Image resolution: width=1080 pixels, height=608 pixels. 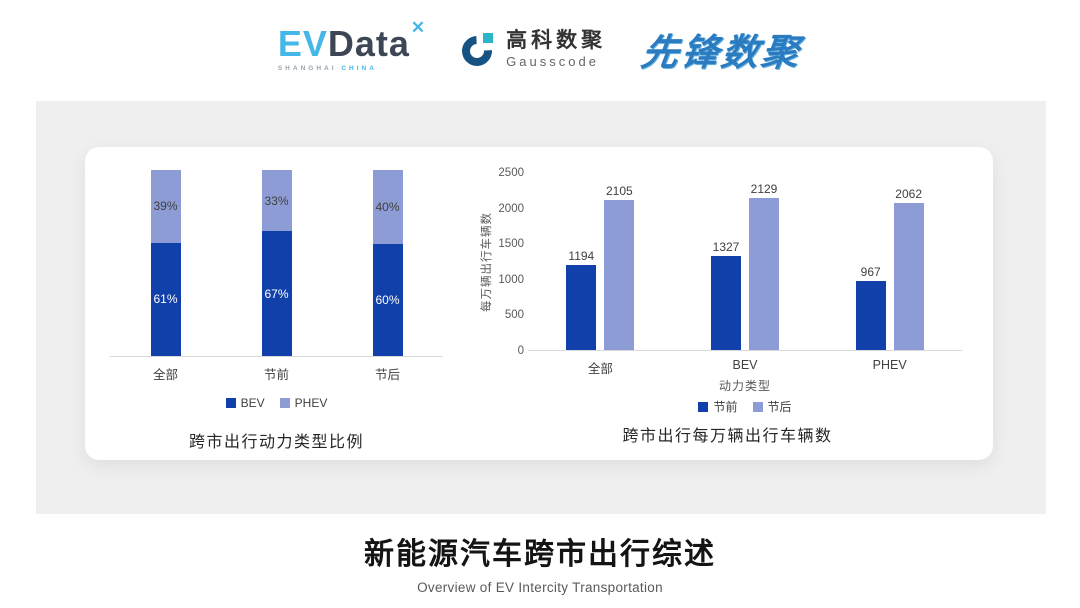 What do you see at coordinates (619, 275) in the screenshot?
I see `bar-节后-全部` at bounding box center [619, 275].